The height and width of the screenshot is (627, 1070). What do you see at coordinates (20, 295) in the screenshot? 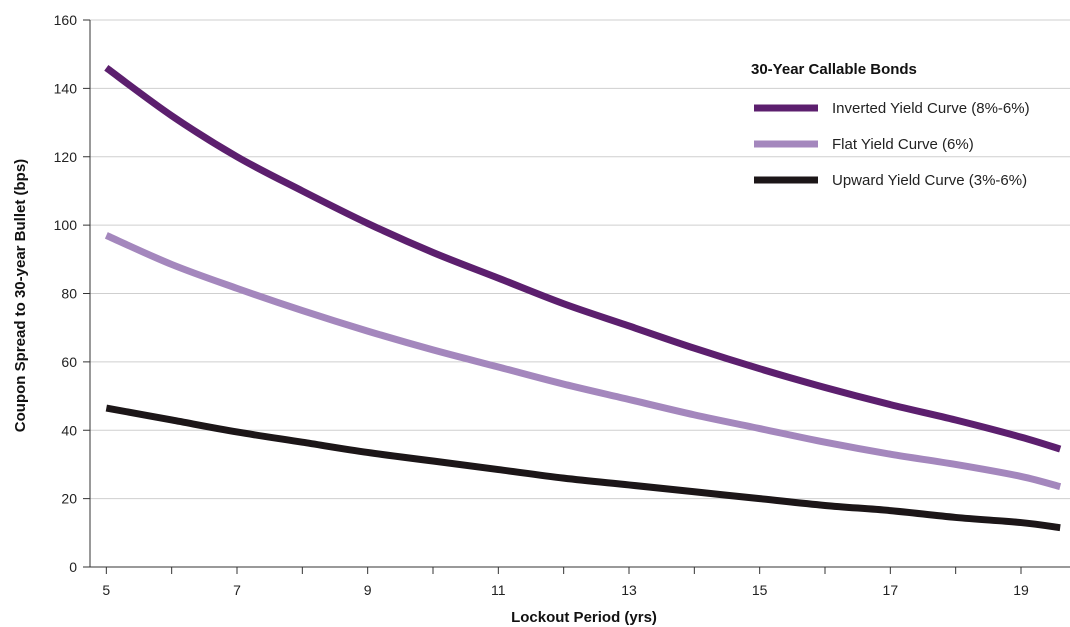
I see `y-axis-title: Coupon Spread to 30-year Bullet (bps)` at bounding box center [20, 295].